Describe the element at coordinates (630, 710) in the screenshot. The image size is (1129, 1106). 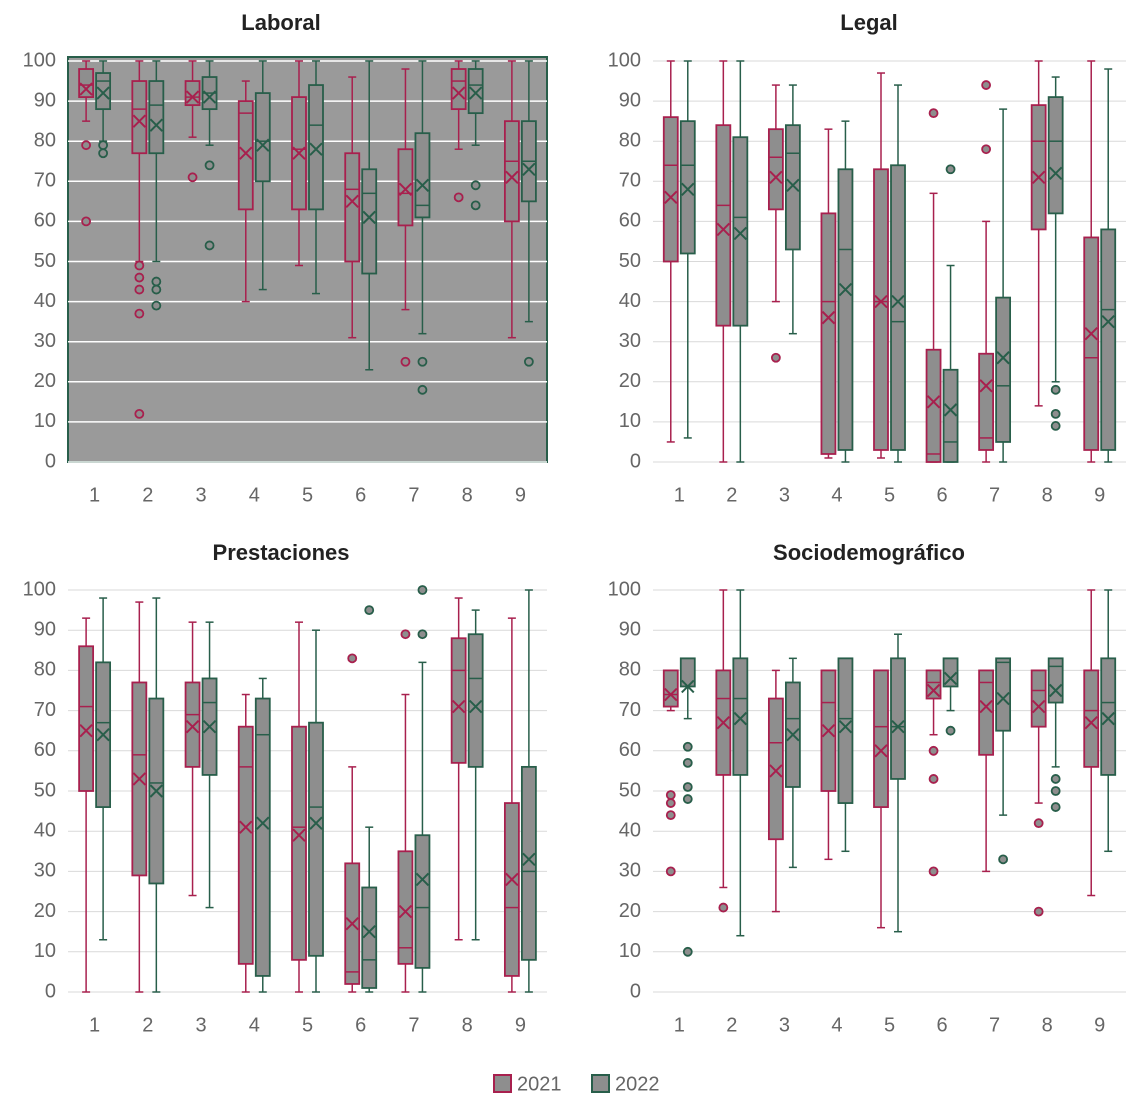
I see `y-tick-label: 70` at that location.